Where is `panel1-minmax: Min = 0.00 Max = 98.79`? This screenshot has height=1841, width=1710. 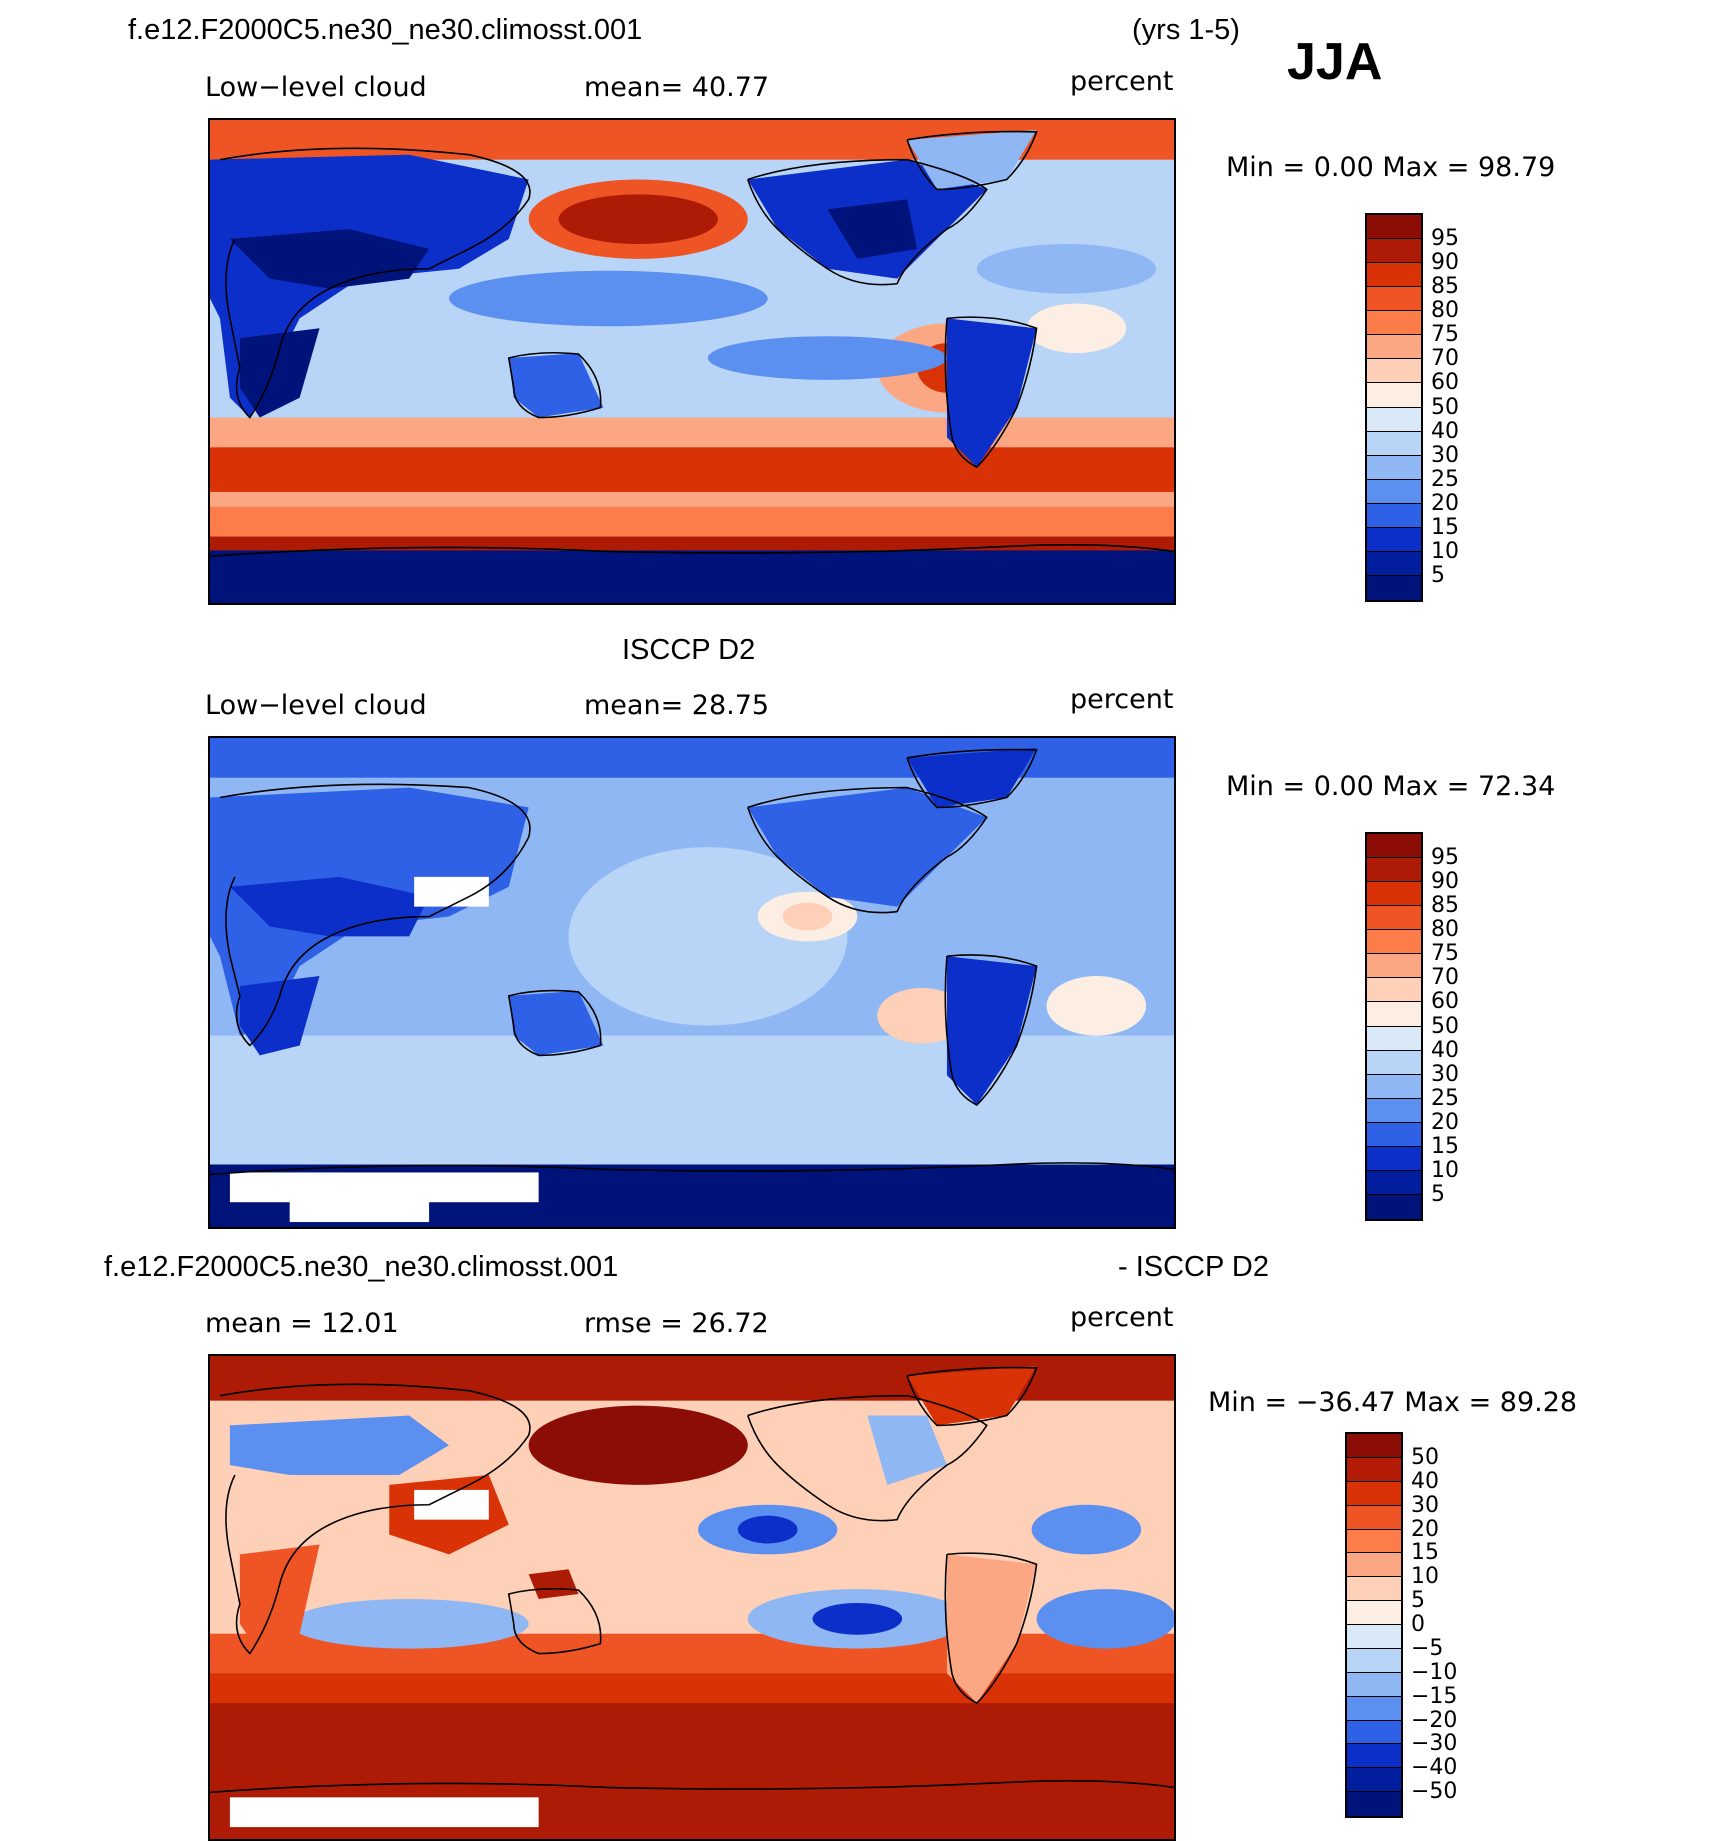
panel1-minmax: Min = 0.00 Max = 98.79 is located at coordinates (1391, 167).